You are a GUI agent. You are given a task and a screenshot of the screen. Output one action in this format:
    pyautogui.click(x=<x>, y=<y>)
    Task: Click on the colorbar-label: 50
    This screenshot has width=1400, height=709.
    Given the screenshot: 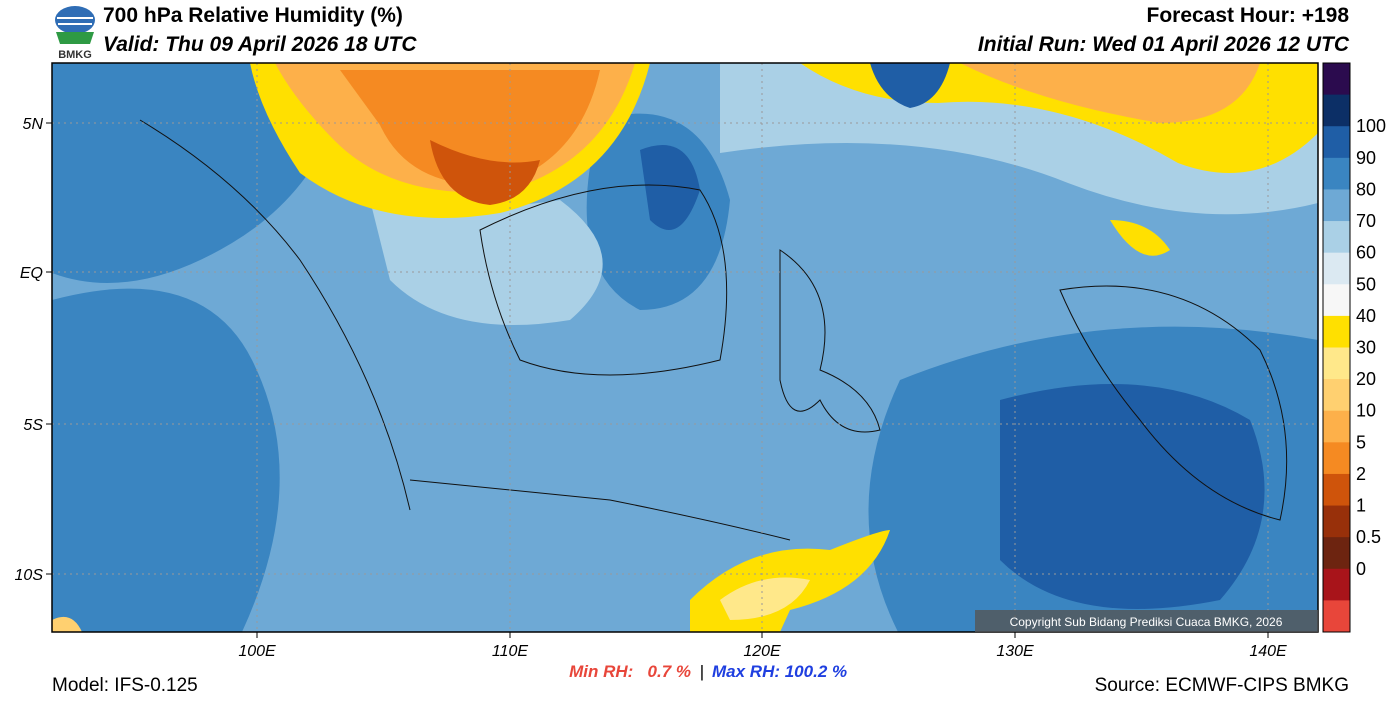 What is the action you would take?
    pyautogui.click(x=1366, y=284)
    